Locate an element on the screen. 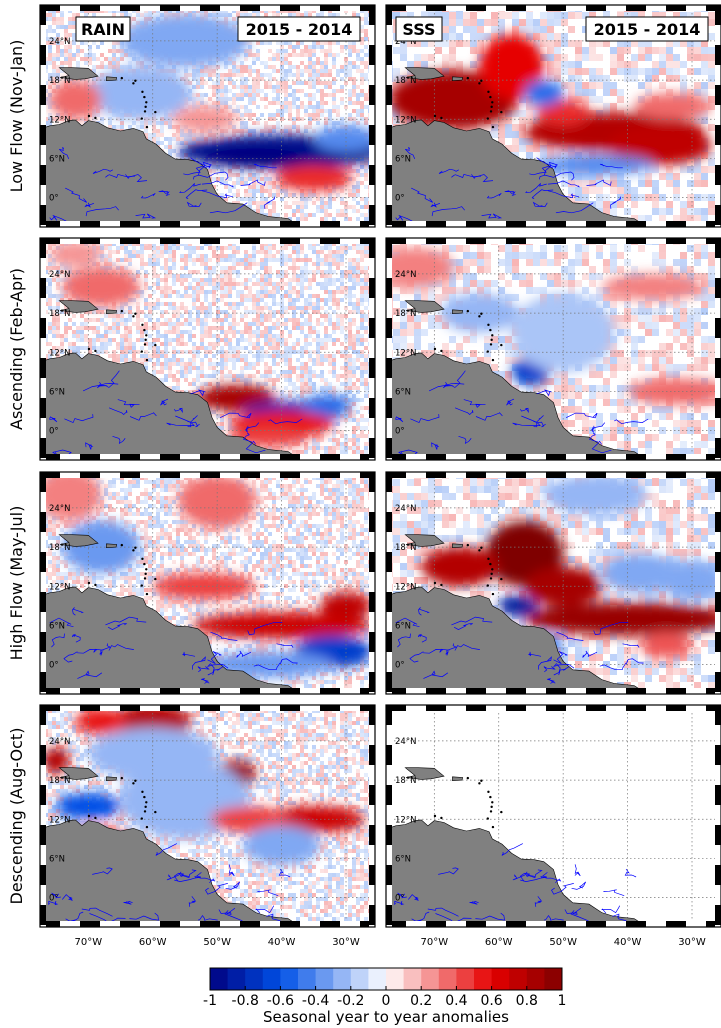 This screenshot has height=1028, width=721. island is located at coordinates (147, 127).